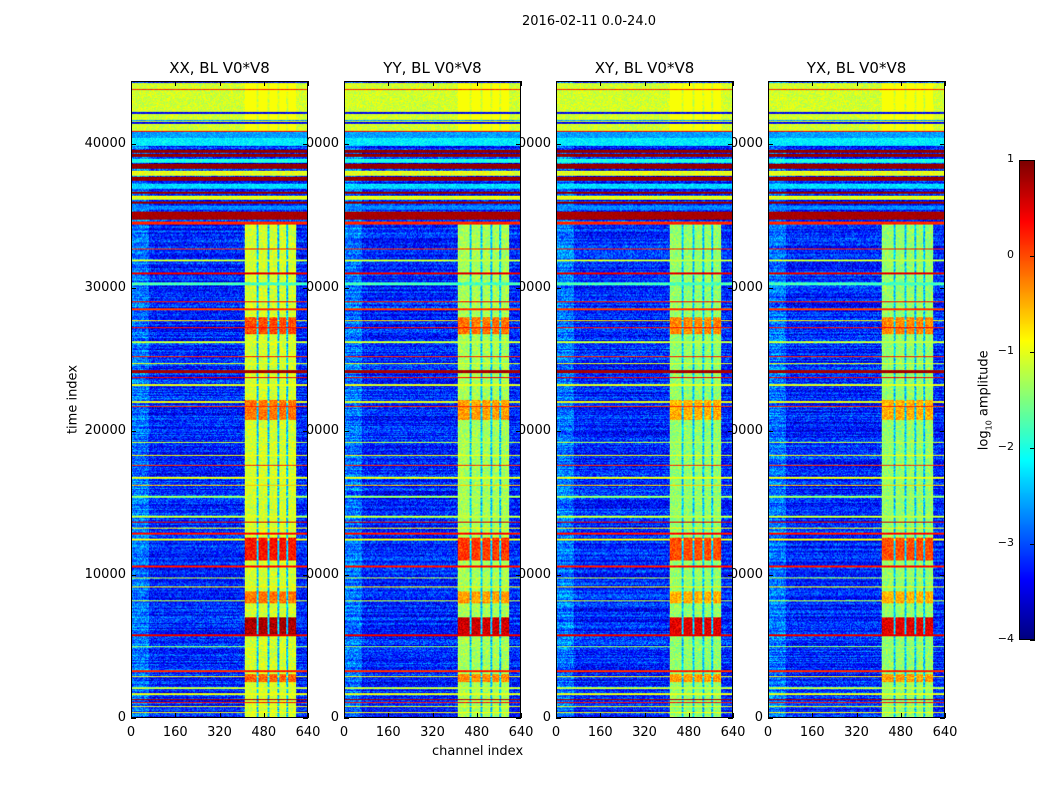 The width and height of the screenshot is (1050, 800). What do you see at coordinates (1010, 158) in the screenshot?
I see `colorbar-tick-label: 1` at bounding box center [1010, 158].